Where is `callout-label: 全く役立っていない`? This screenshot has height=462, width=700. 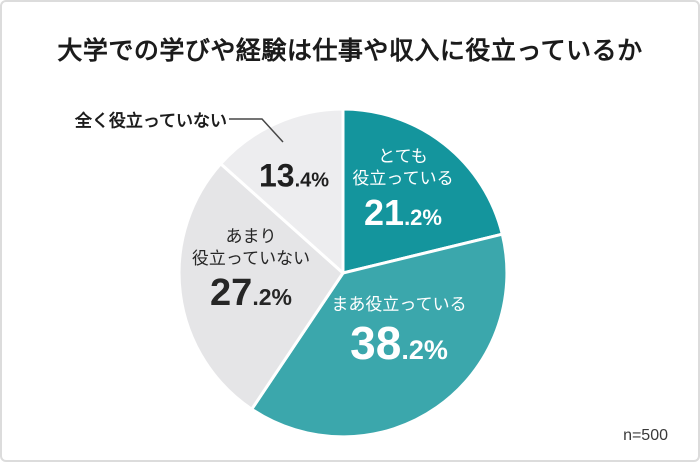 callout-label: 全く役立っていない is located at coordinates (150, 121).